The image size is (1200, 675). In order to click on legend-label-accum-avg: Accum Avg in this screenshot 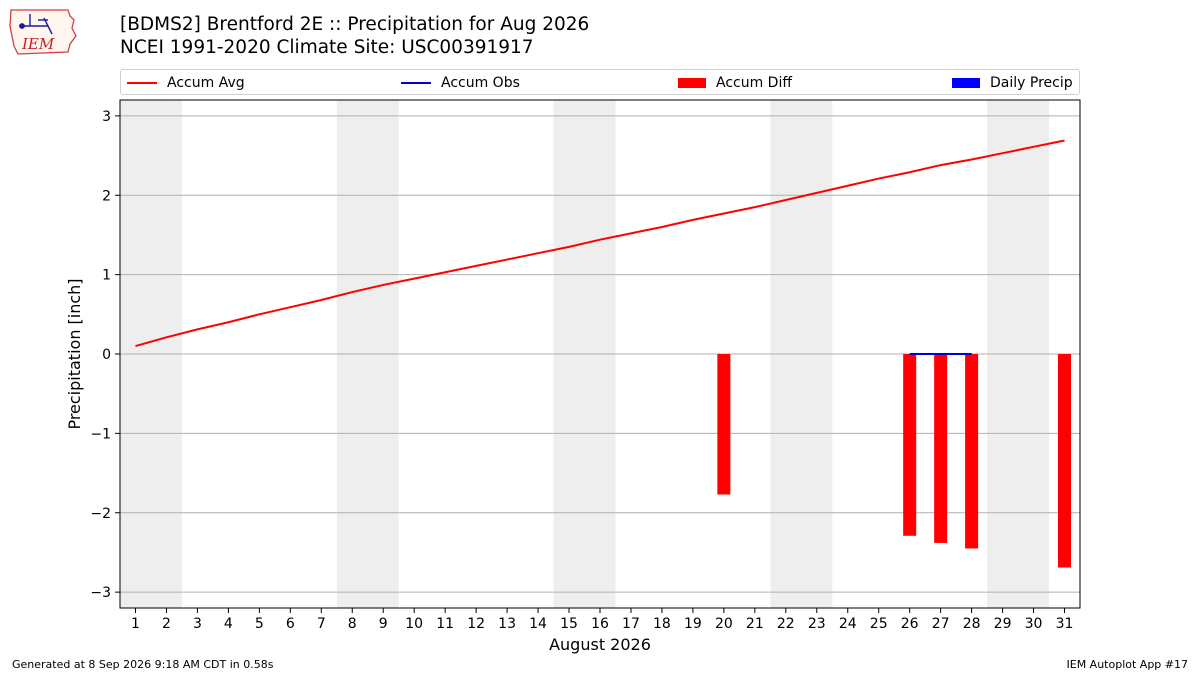, I will do `click(206, 83)`.